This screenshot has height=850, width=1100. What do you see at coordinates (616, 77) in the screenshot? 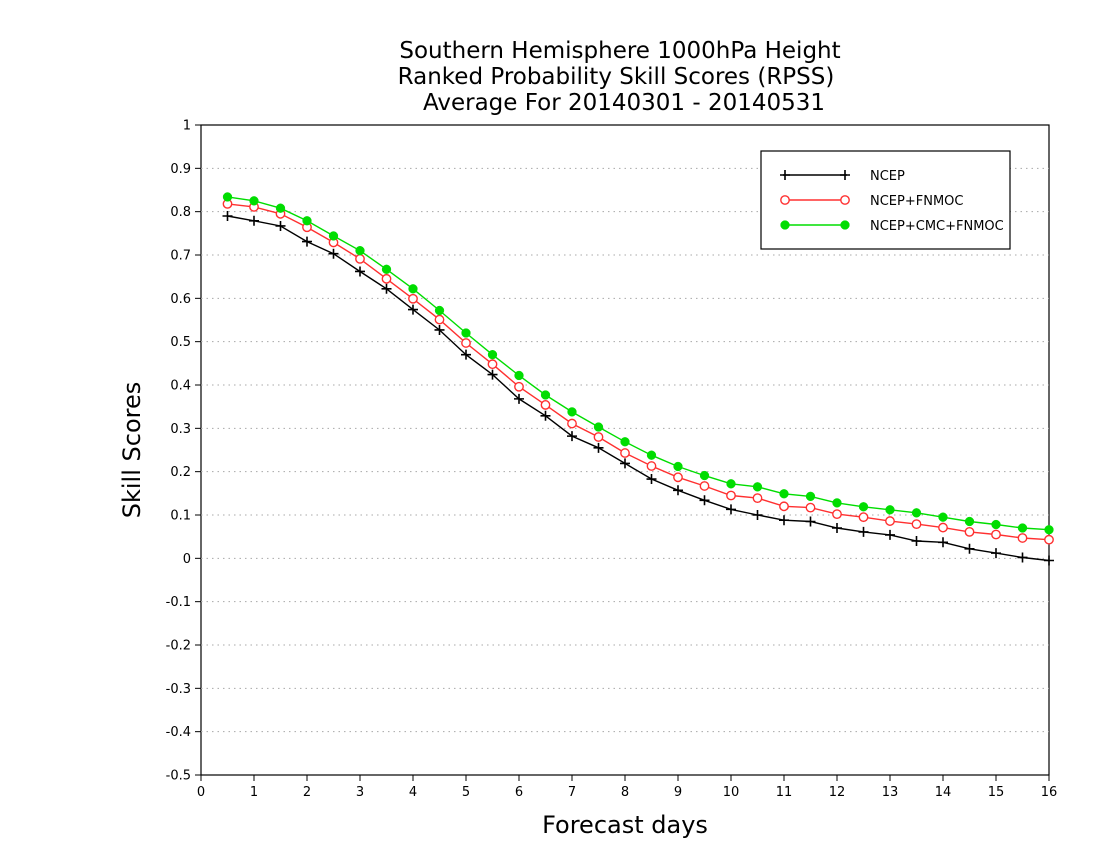
I see `chart-title-line-2: Ranked Probability Skill Scores (RPSS)` at bounding box center [616, 77].